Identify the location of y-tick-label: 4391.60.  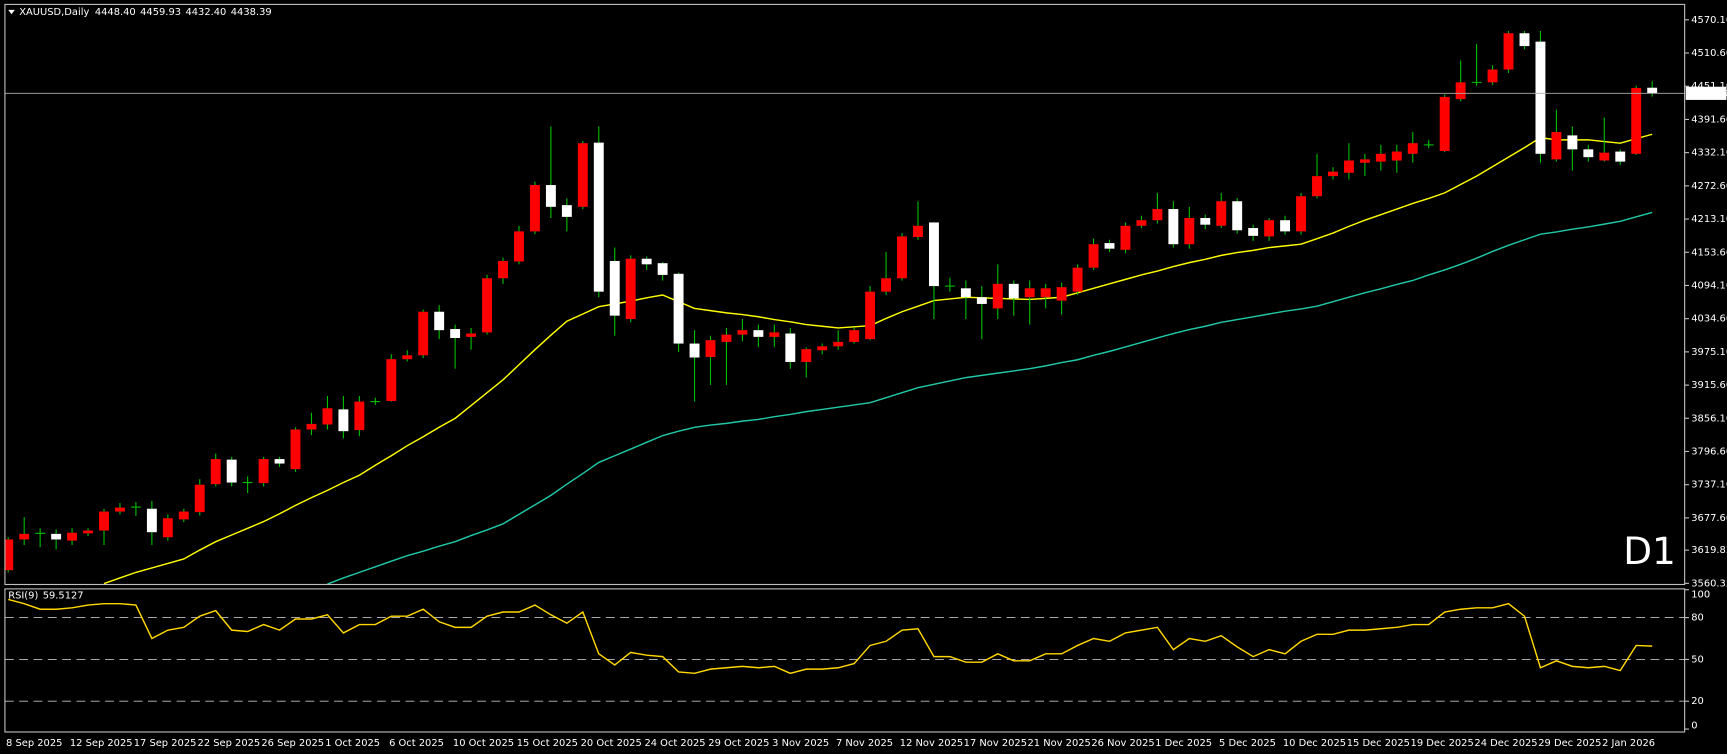
(1709, 119).